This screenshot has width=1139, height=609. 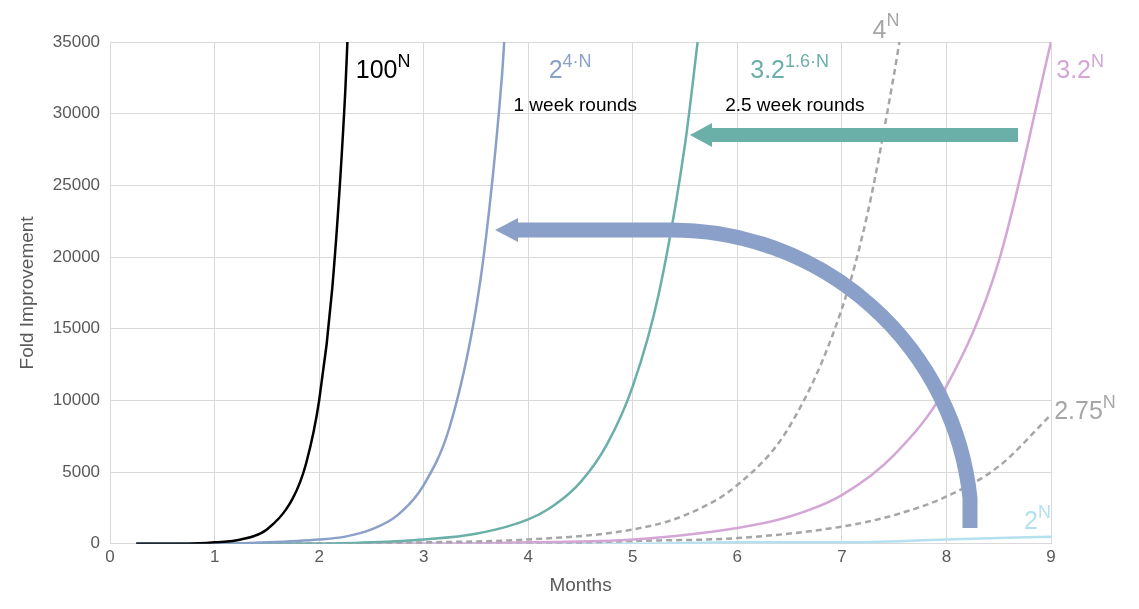 I want to click on y-tick-label: 25000, so click(x=76, y=185).